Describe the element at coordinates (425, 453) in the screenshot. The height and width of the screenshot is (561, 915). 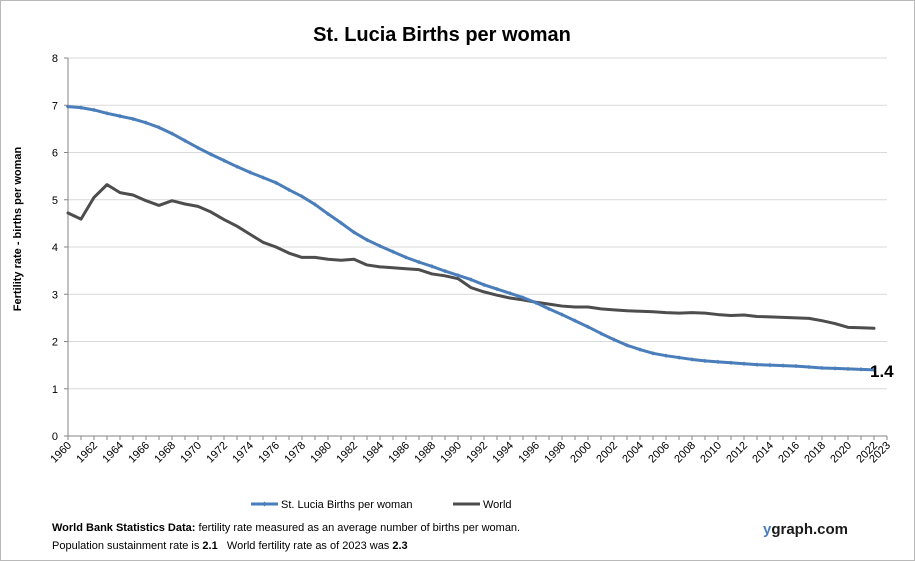
I see `x-tick-label: 1988` at that location.